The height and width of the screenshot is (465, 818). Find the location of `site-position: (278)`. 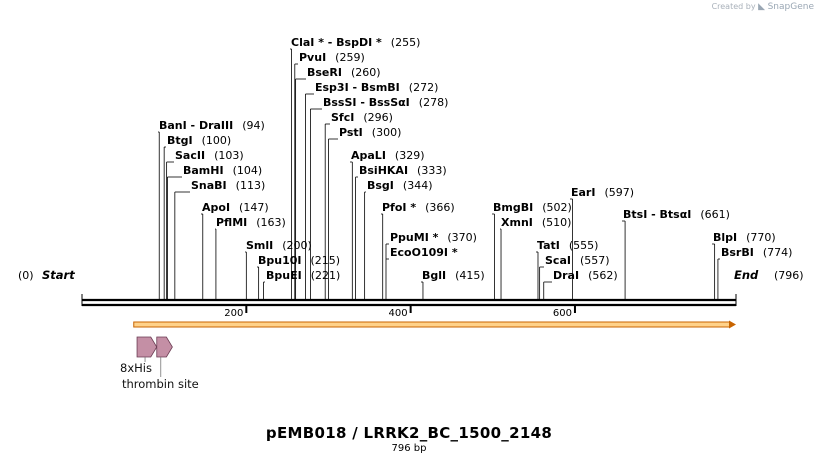

site-position: (278) is located at coordinates (434, 102).